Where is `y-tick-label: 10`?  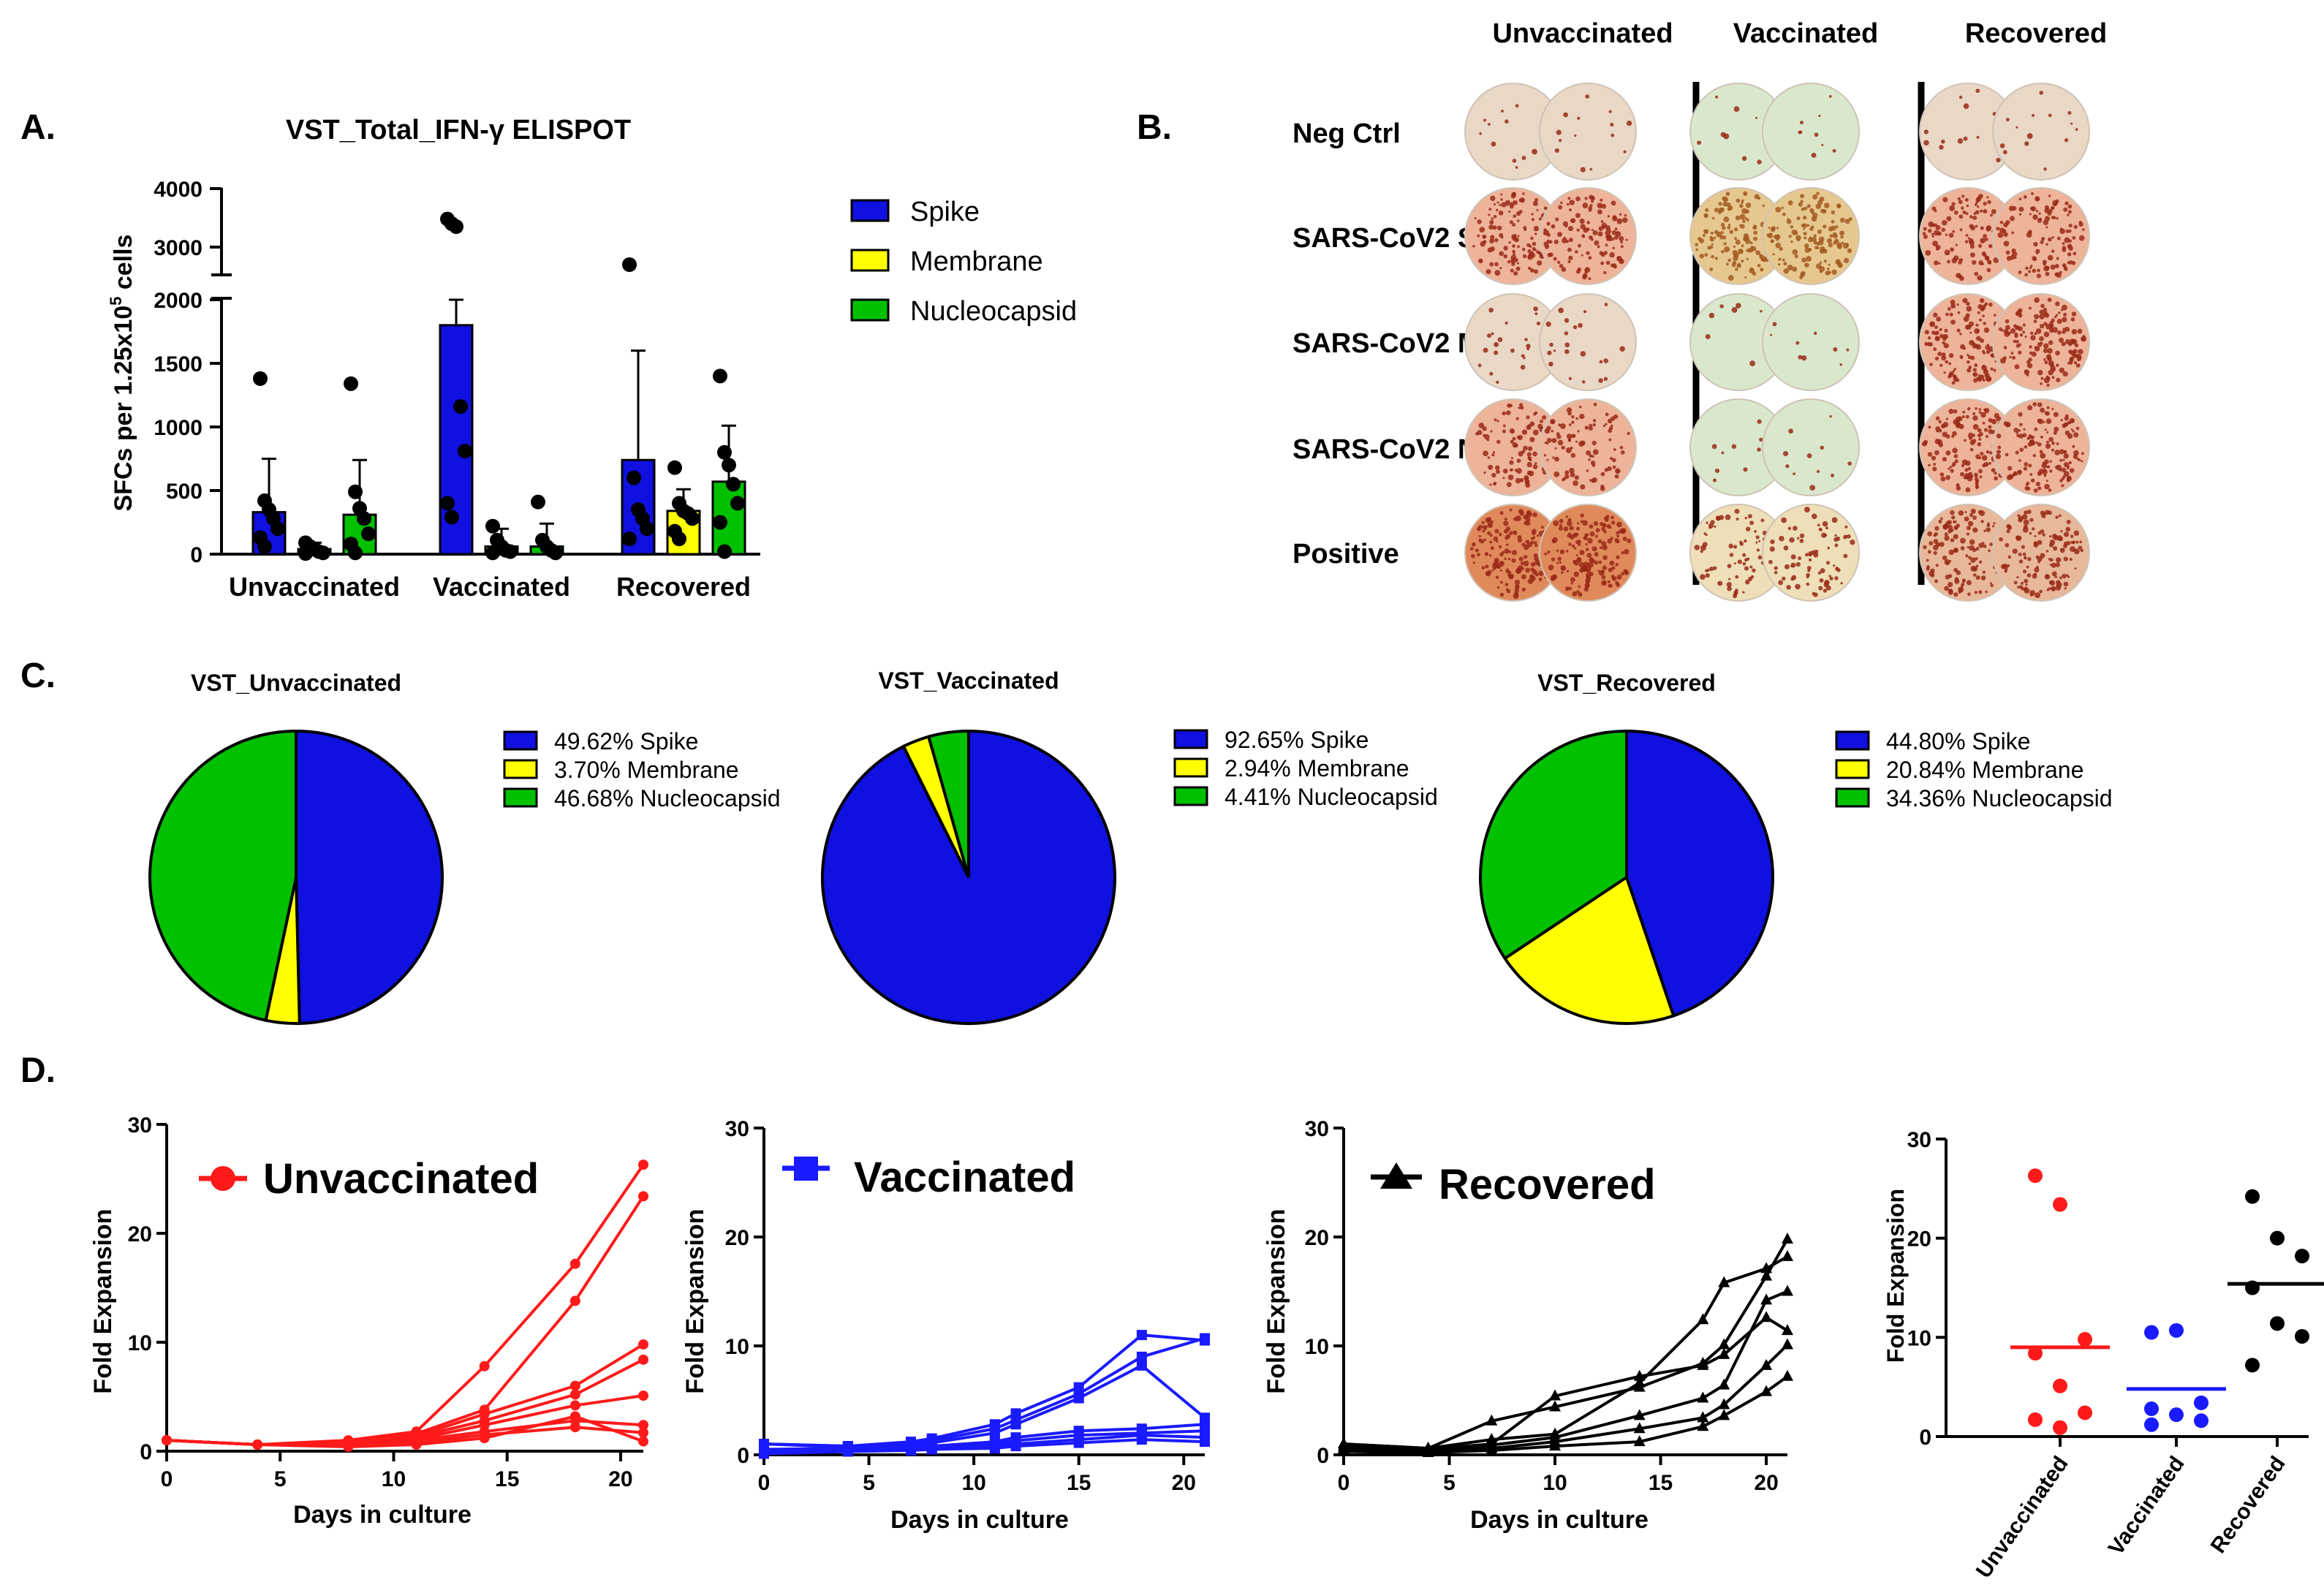
y-tick-label: 10 is located at coordinates (737, 1347).